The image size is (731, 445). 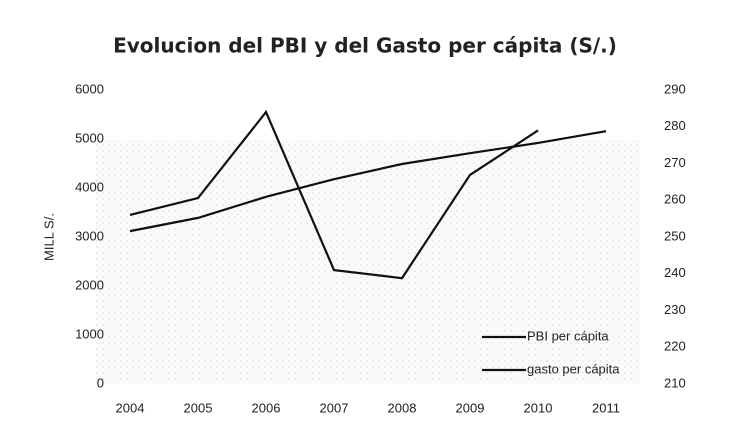 I want to click on legend-label: PBI per cápita, so click(x=568, y=335).